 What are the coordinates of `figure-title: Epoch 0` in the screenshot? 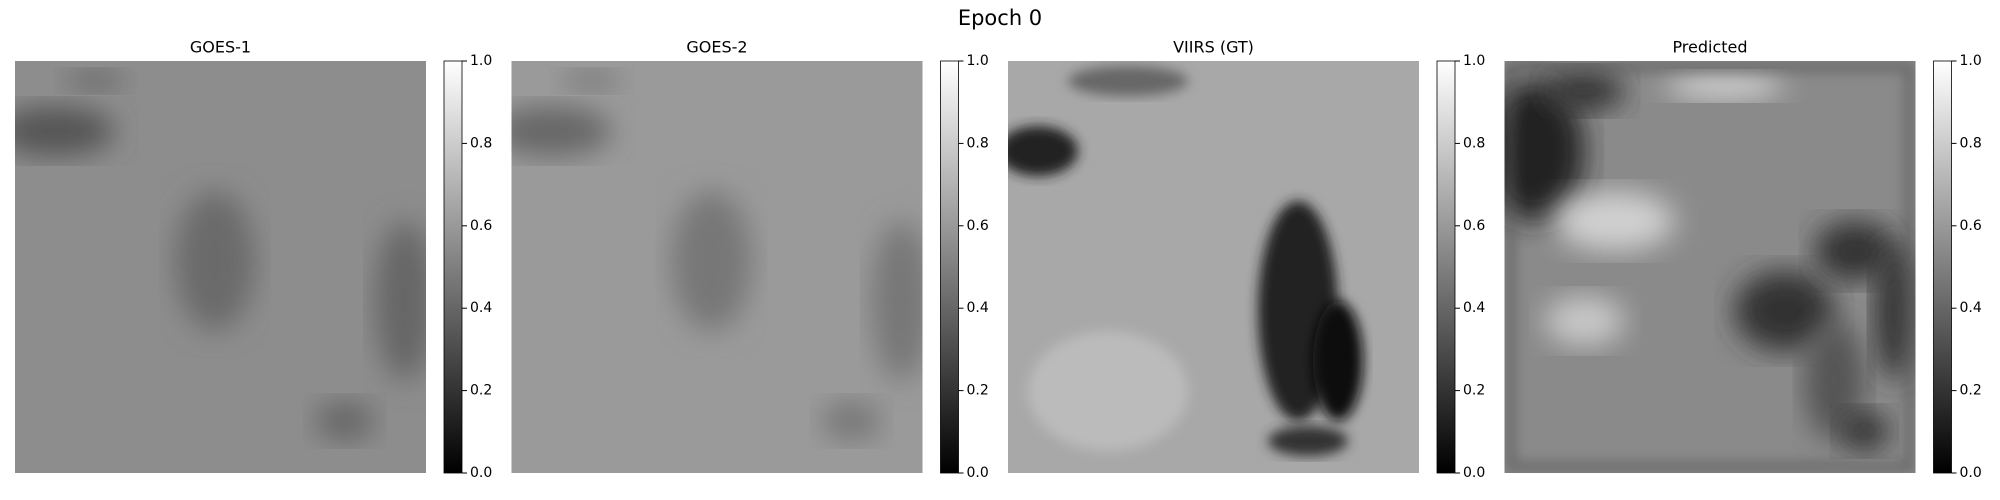 It's located at (1000, 18).